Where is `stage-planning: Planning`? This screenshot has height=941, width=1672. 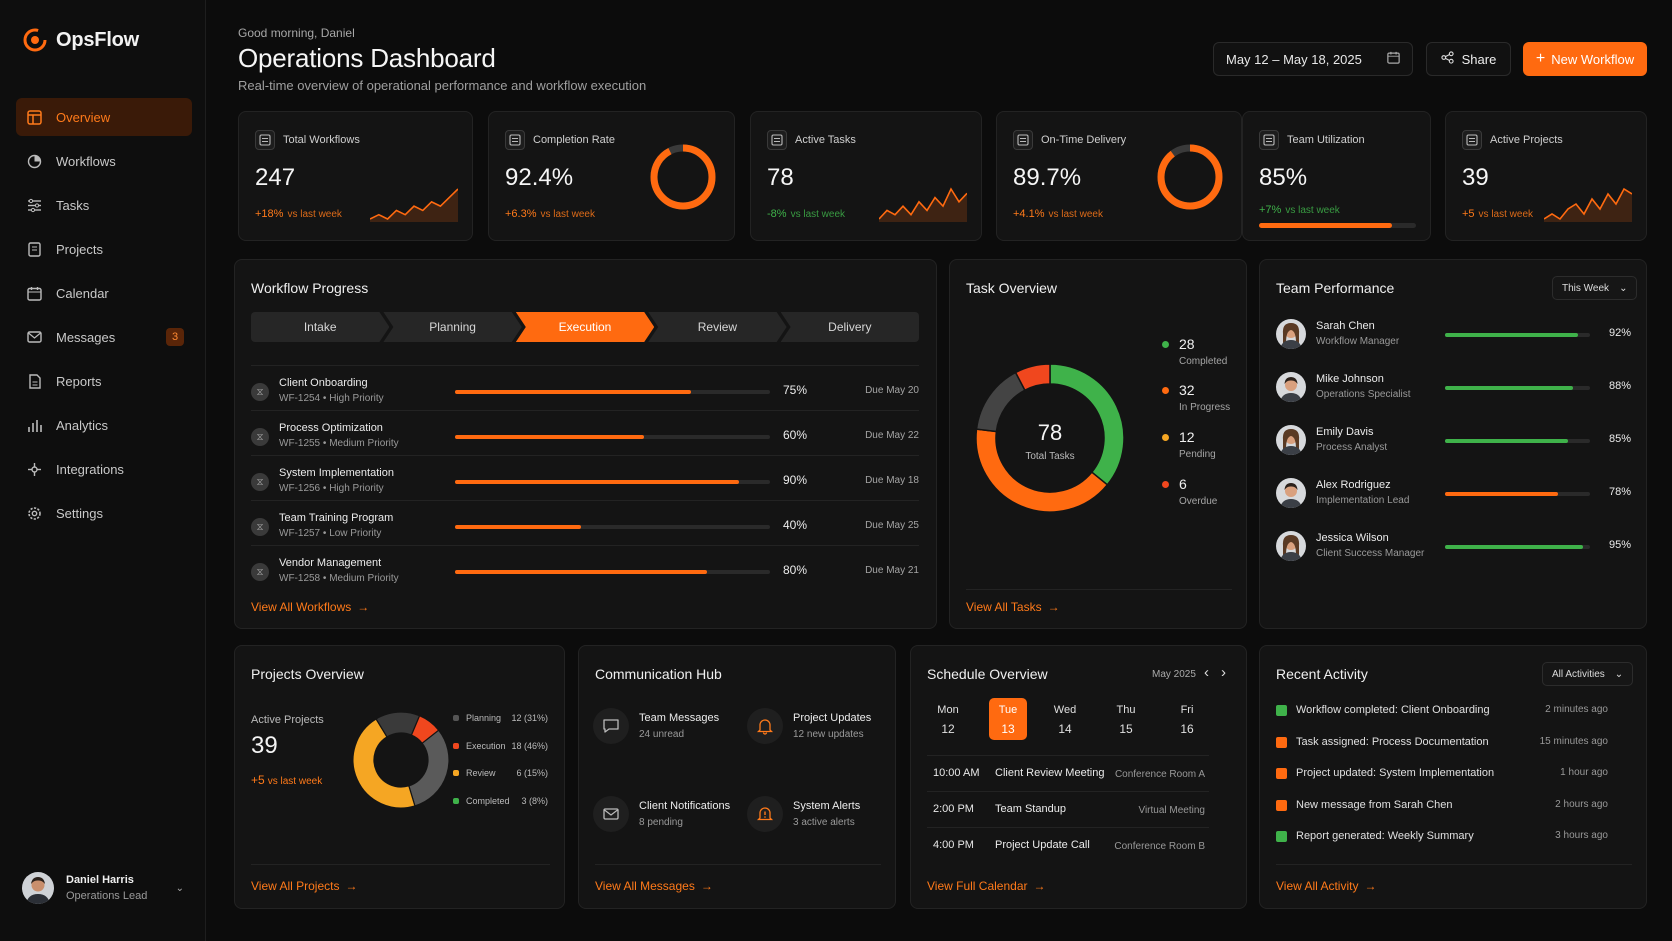 stage-planning: Planning is located at coordinates (452, 327).